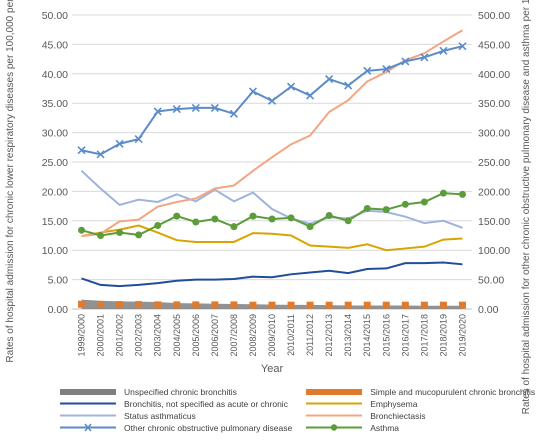 The height and width of the screenshot is (446, 550). What do you see at coordinates (55, 251) in the screenshot?
I see `left-tick-label: 10.00` at bounding box center [55, 251].